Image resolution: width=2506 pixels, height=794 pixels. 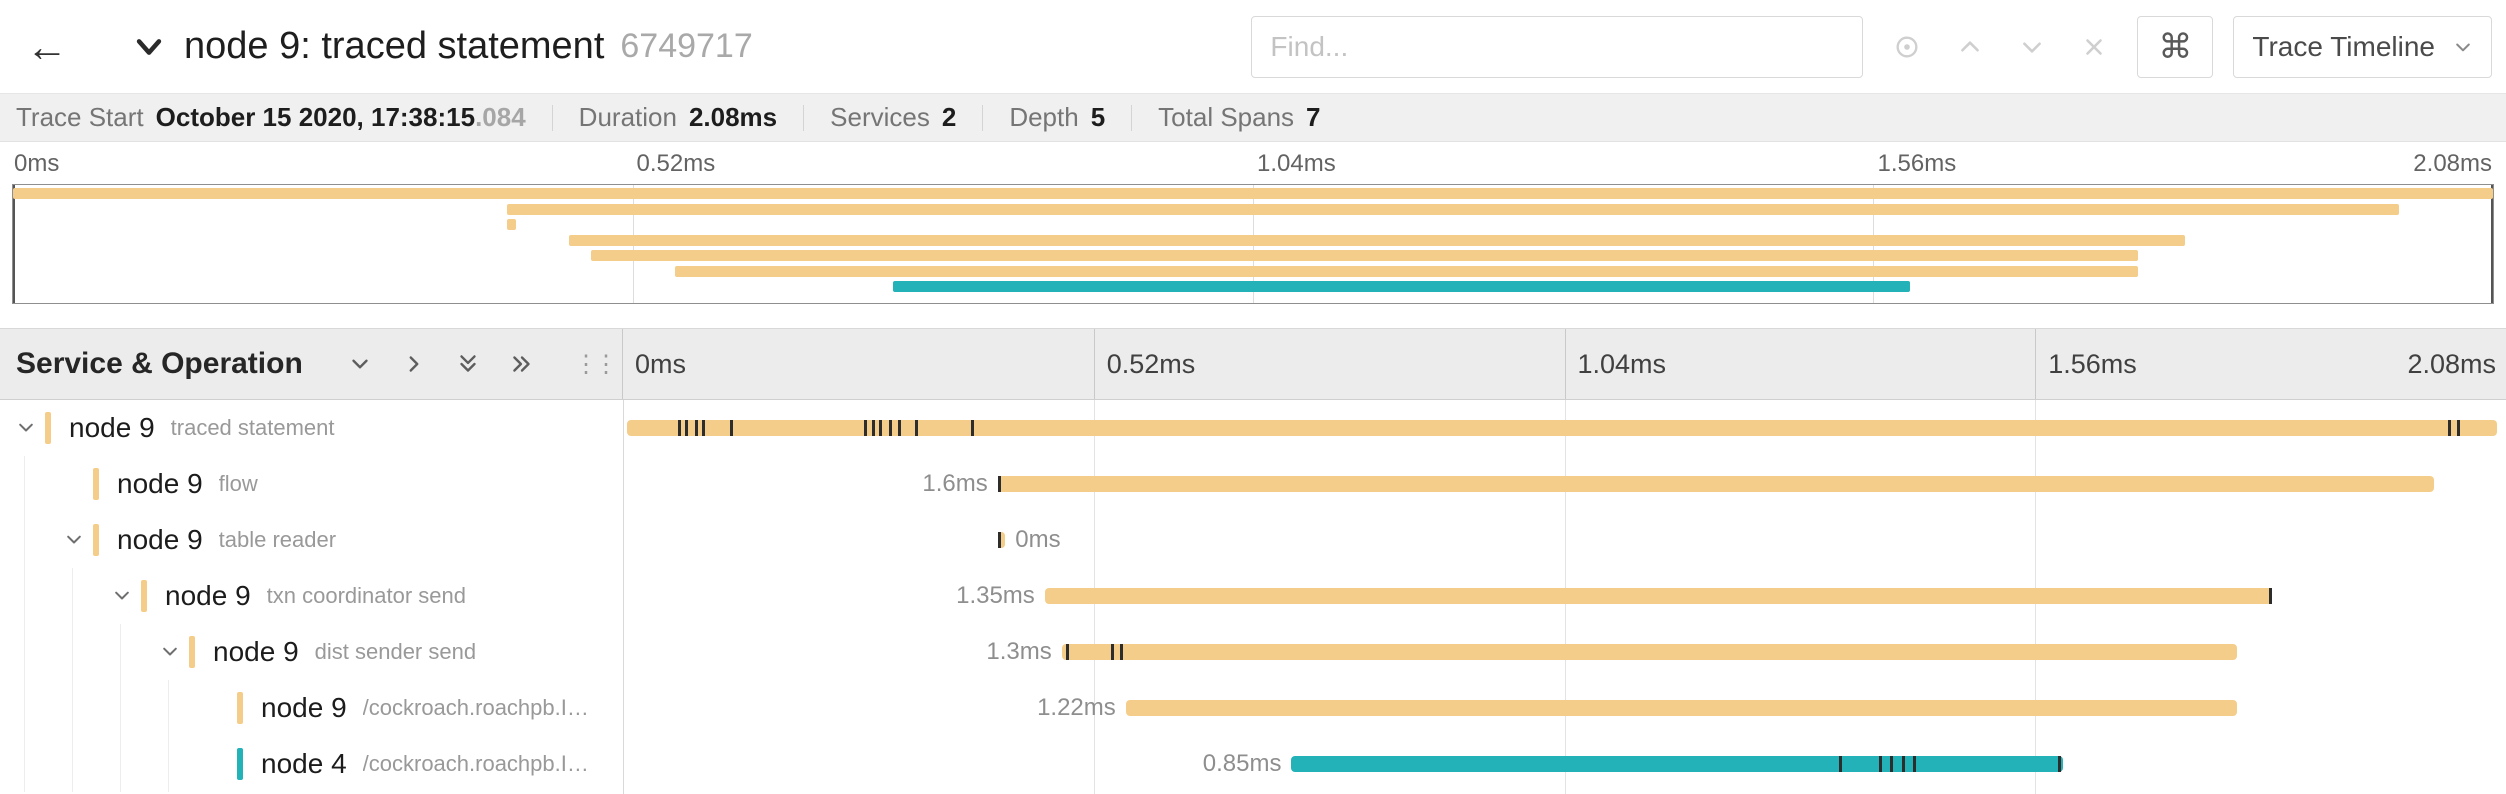 I want to click on service-operation-header: Service & Operation ⋮⋮, so click(x=311, y=364).